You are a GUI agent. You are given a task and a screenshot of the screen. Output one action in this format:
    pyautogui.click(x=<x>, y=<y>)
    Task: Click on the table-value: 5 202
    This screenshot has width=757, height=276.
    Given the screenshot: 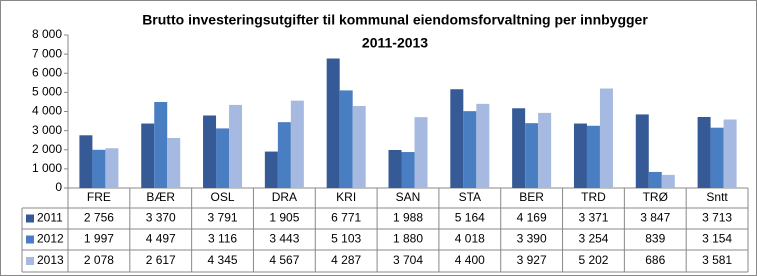 What is the action you would take?
    pyautogui.click(x=593, y=260)
    